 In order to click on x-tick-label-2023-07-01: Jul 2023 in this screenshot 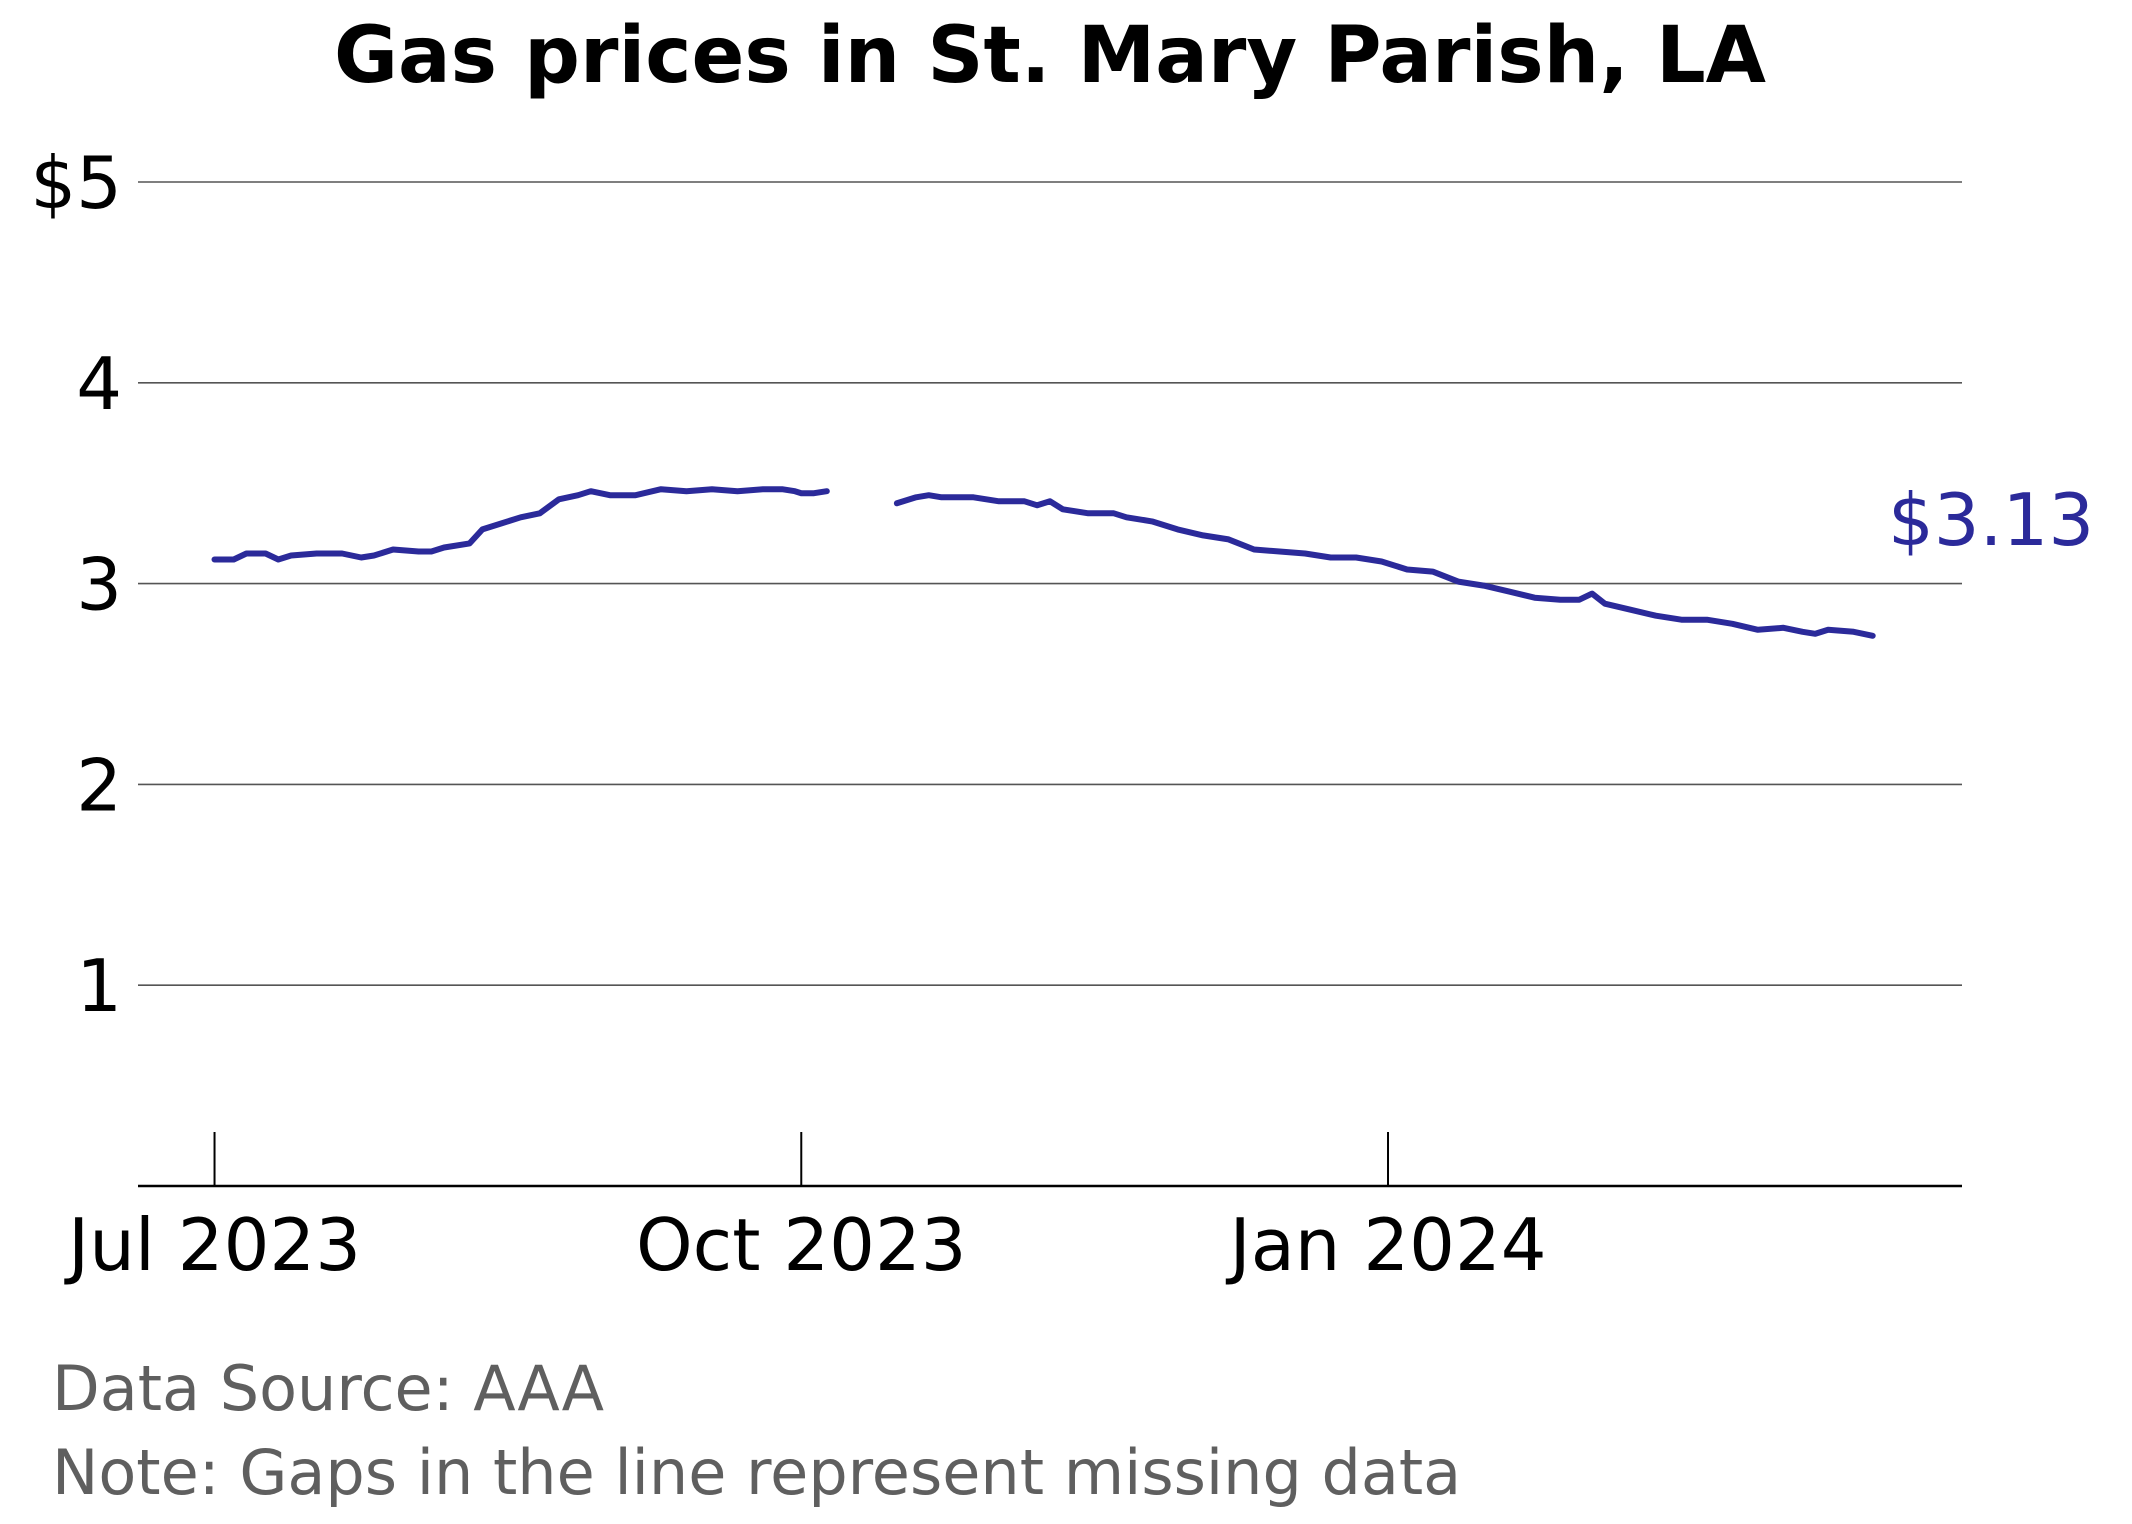, I will do `click(212, 1245)`.